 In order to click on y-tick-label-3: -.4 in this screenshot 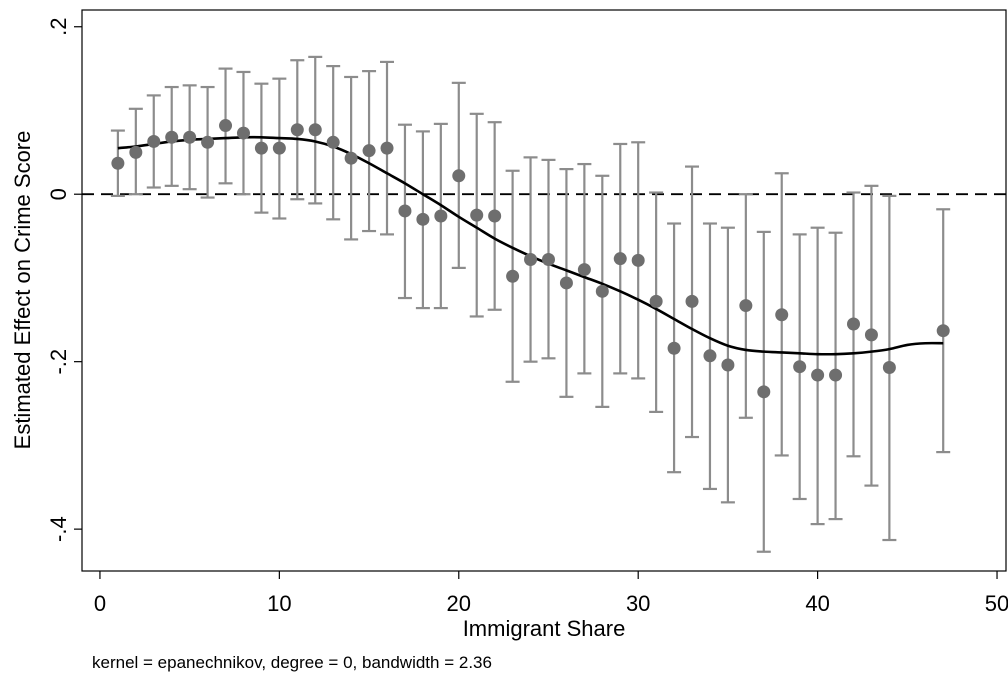, I will do `click(58, 529)`.